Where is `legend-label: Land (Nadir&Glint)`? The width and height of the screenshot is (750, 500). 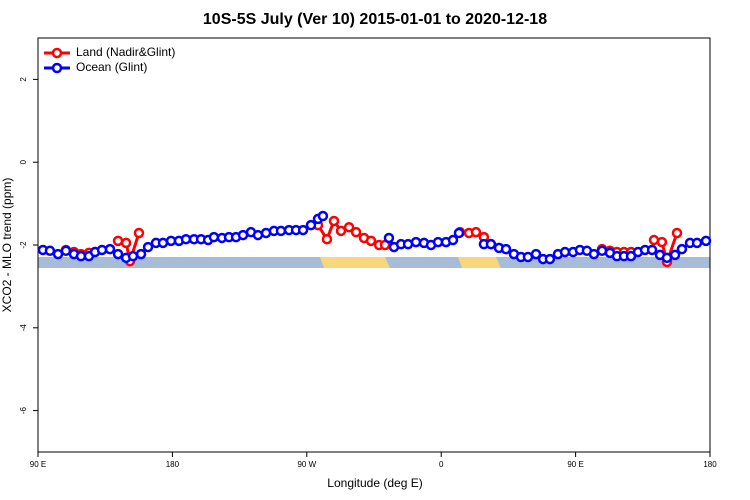
legend-label: Land (Nadir&Glint) is located at coordinates (125, 52).